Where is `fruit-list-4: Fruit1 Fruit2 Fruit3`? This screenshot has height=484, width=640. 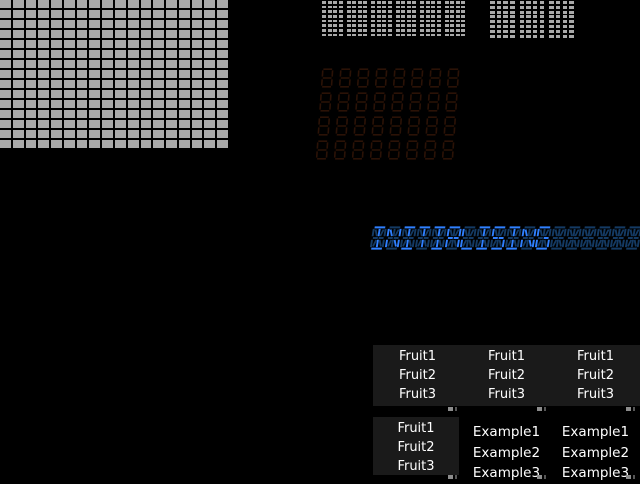 fruit-list-4: Fruit1 Fruit2 Fruit3 is located at coordinates (416, 446).